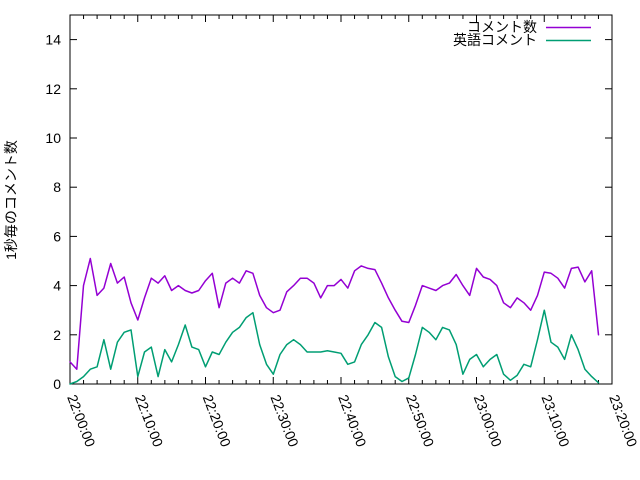 Image resolution: width=640 pixels, height=480 pixels. I want to click on y-tick-label: 14, so click(53, 40).